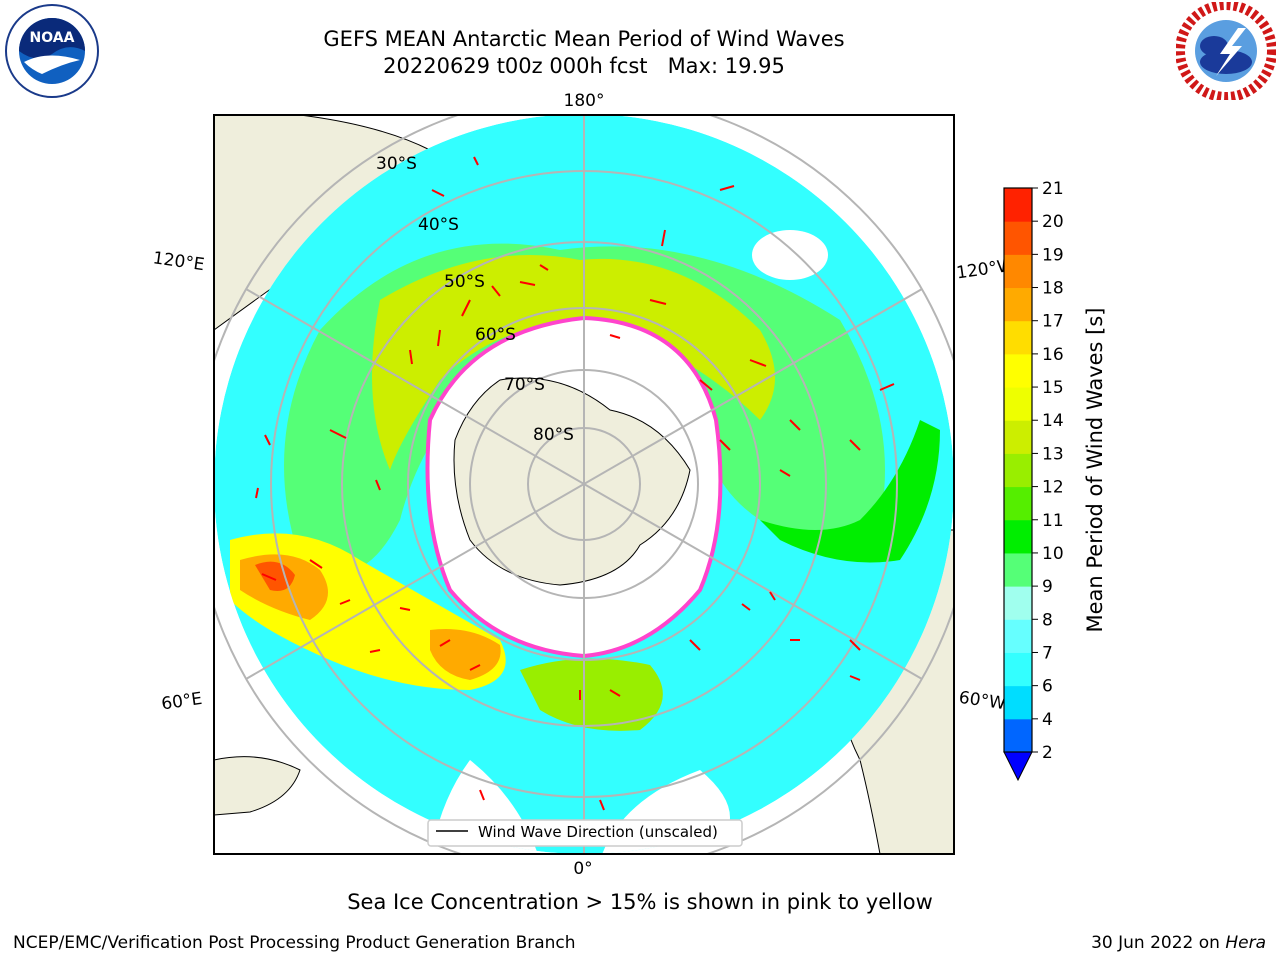  I want to click on colorbar-tick-label: 4, so click(1047, 720).